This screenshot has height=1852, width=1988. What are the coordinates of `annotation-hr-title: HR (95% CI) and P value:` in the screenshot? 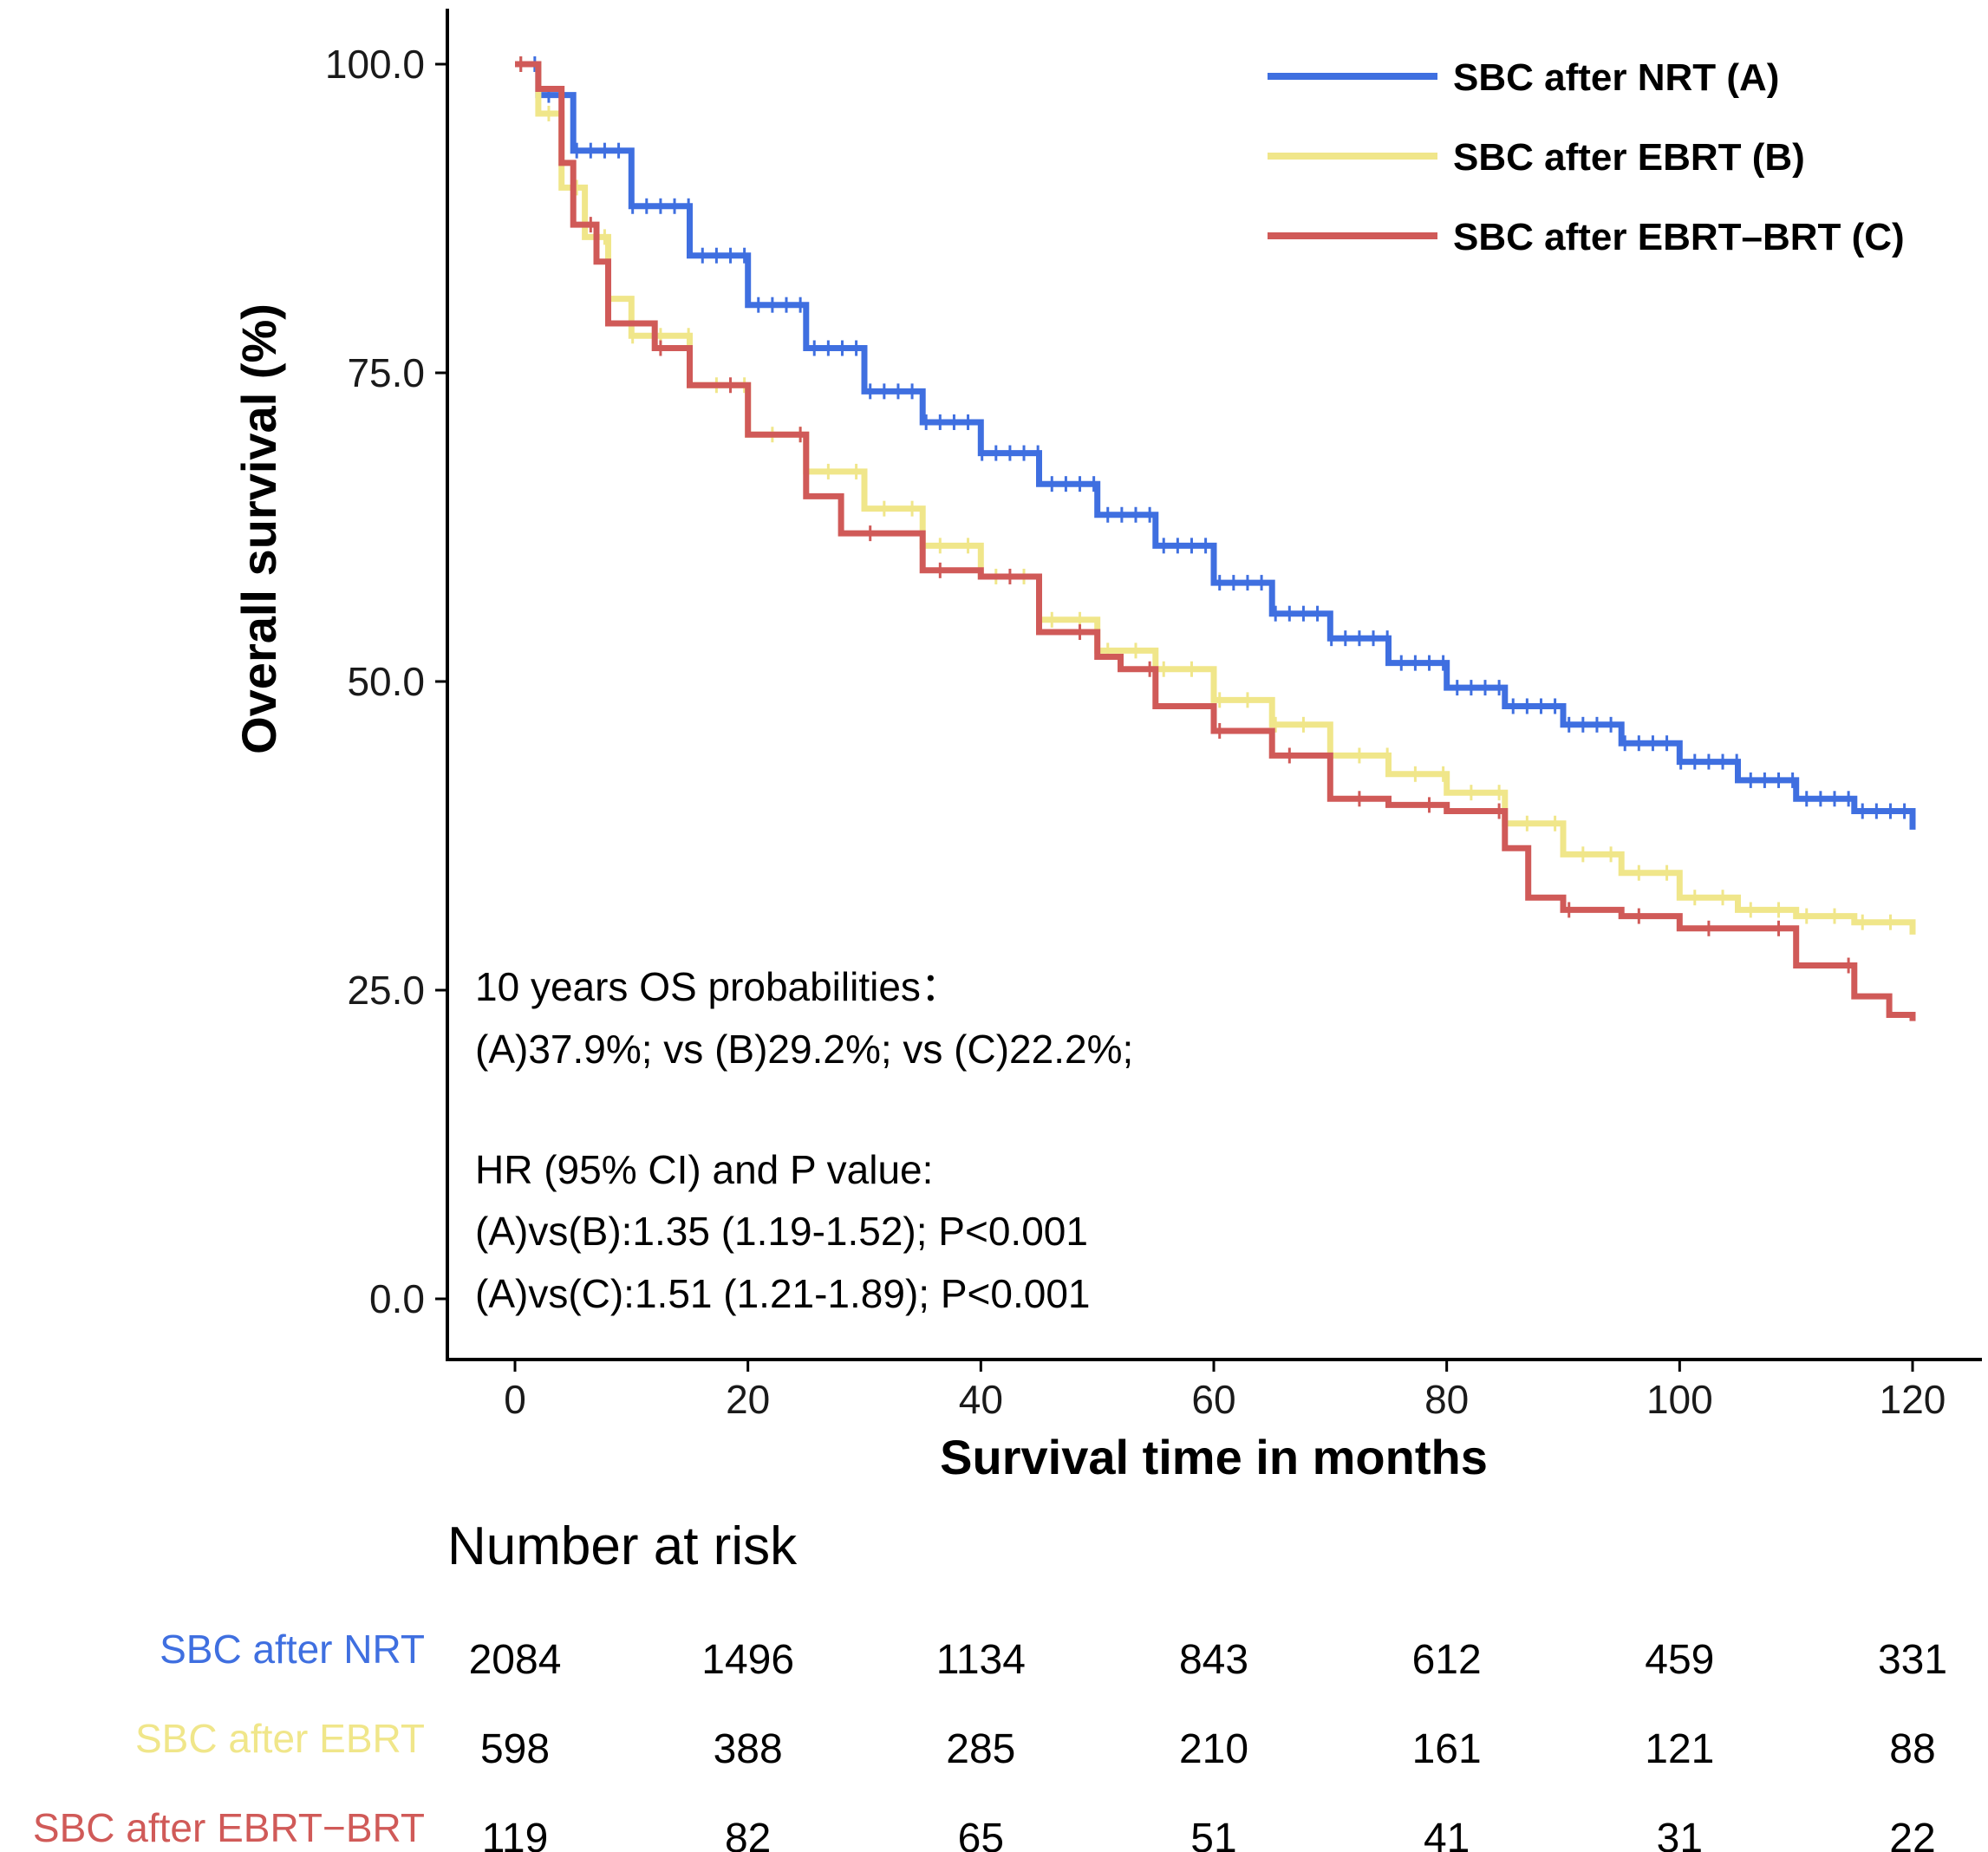 It's located at (704, 1169).